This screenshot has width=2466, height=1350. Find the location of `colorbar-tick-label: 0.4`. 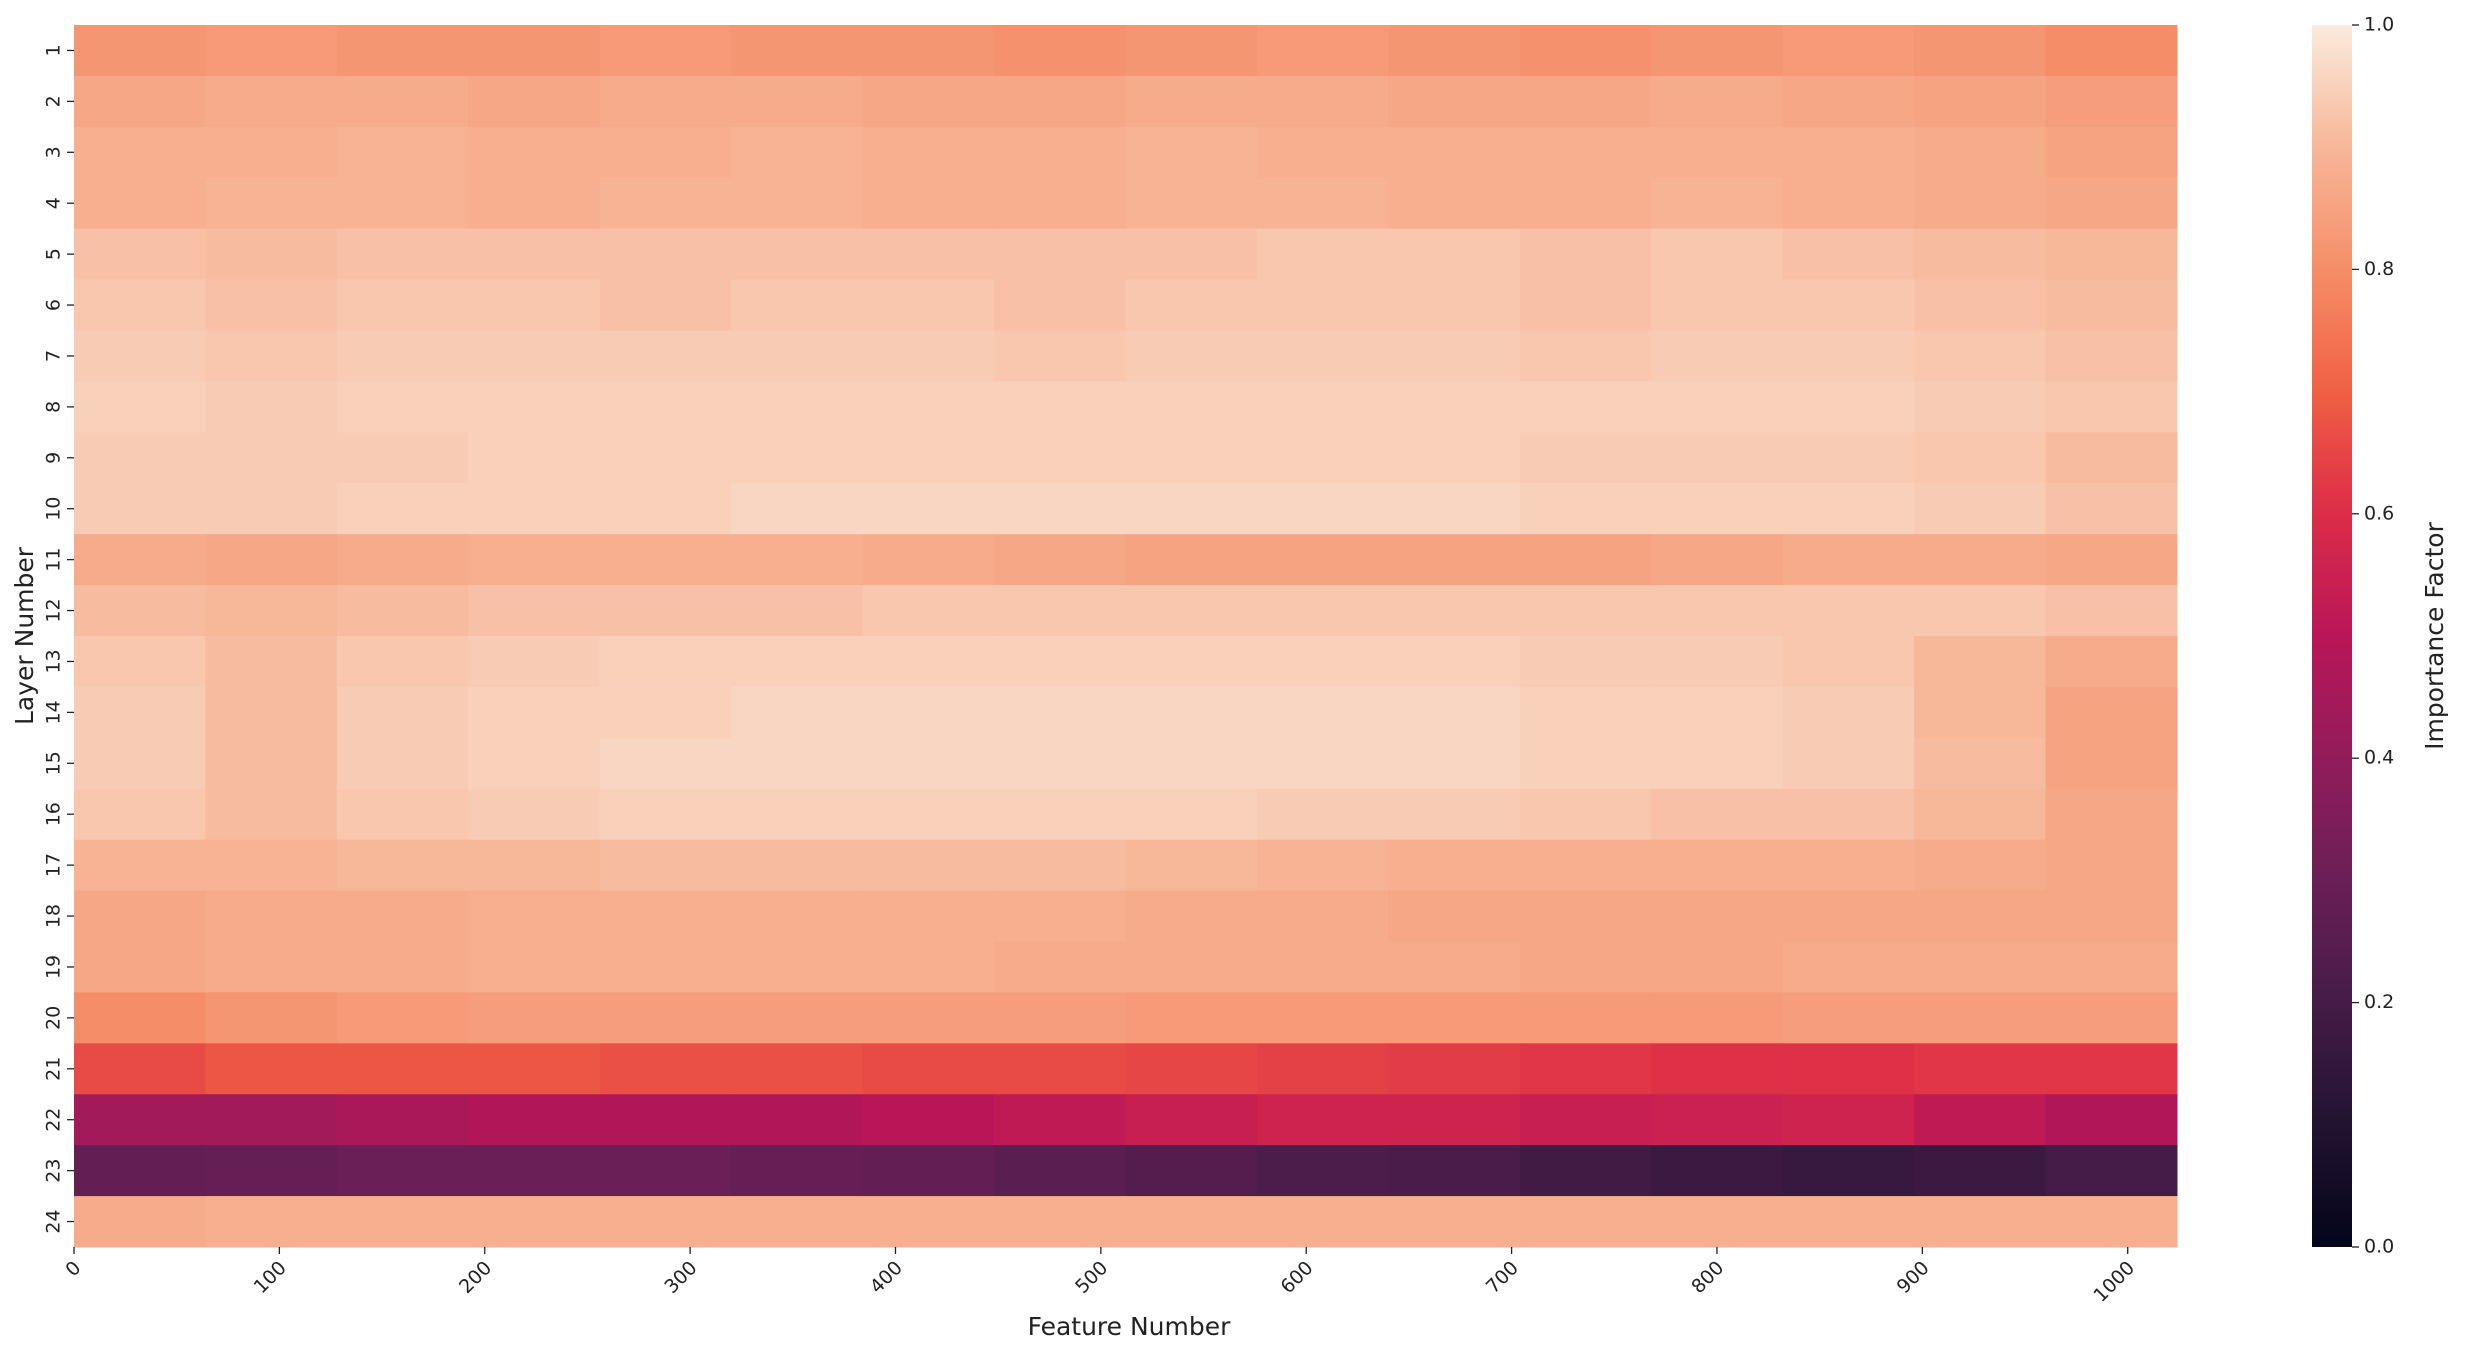

colorbar-tick-label: 0.4 is located at coordinates (2379, 758).